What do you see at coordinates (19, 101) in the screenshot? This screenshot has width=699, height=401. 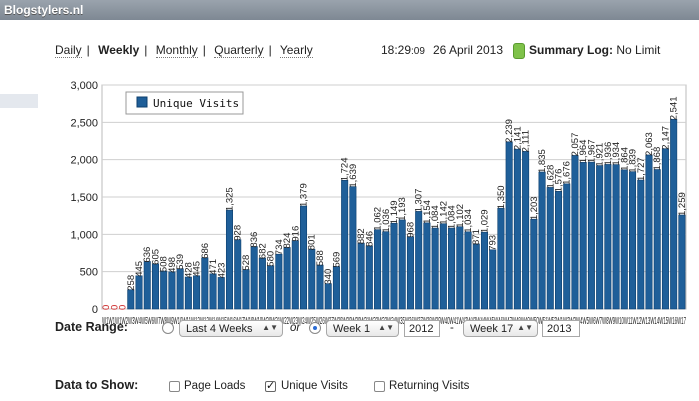 I see `side-strip` at bounding box center [19, 101].